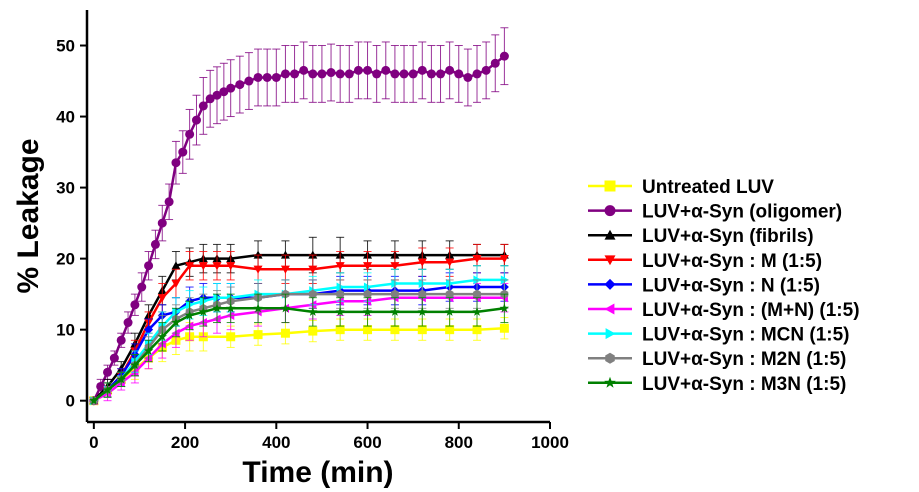 The image size is (919, 492). I want to click on series-line, so click(299, 349).